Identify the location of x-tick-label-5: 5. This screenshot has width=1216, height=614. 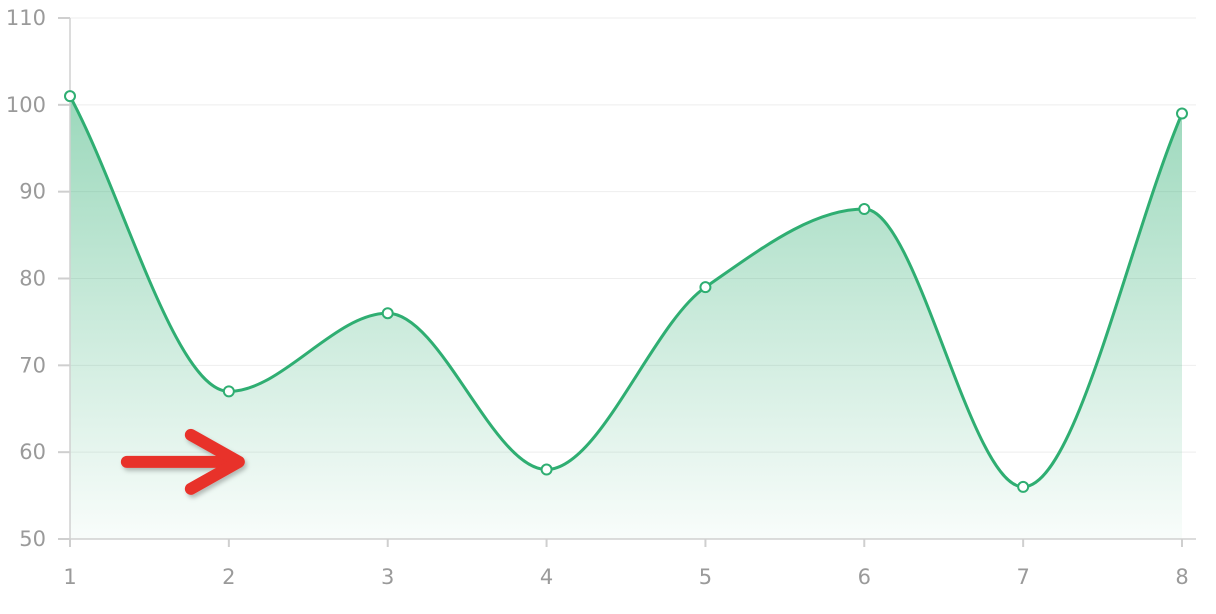
(705, 577).